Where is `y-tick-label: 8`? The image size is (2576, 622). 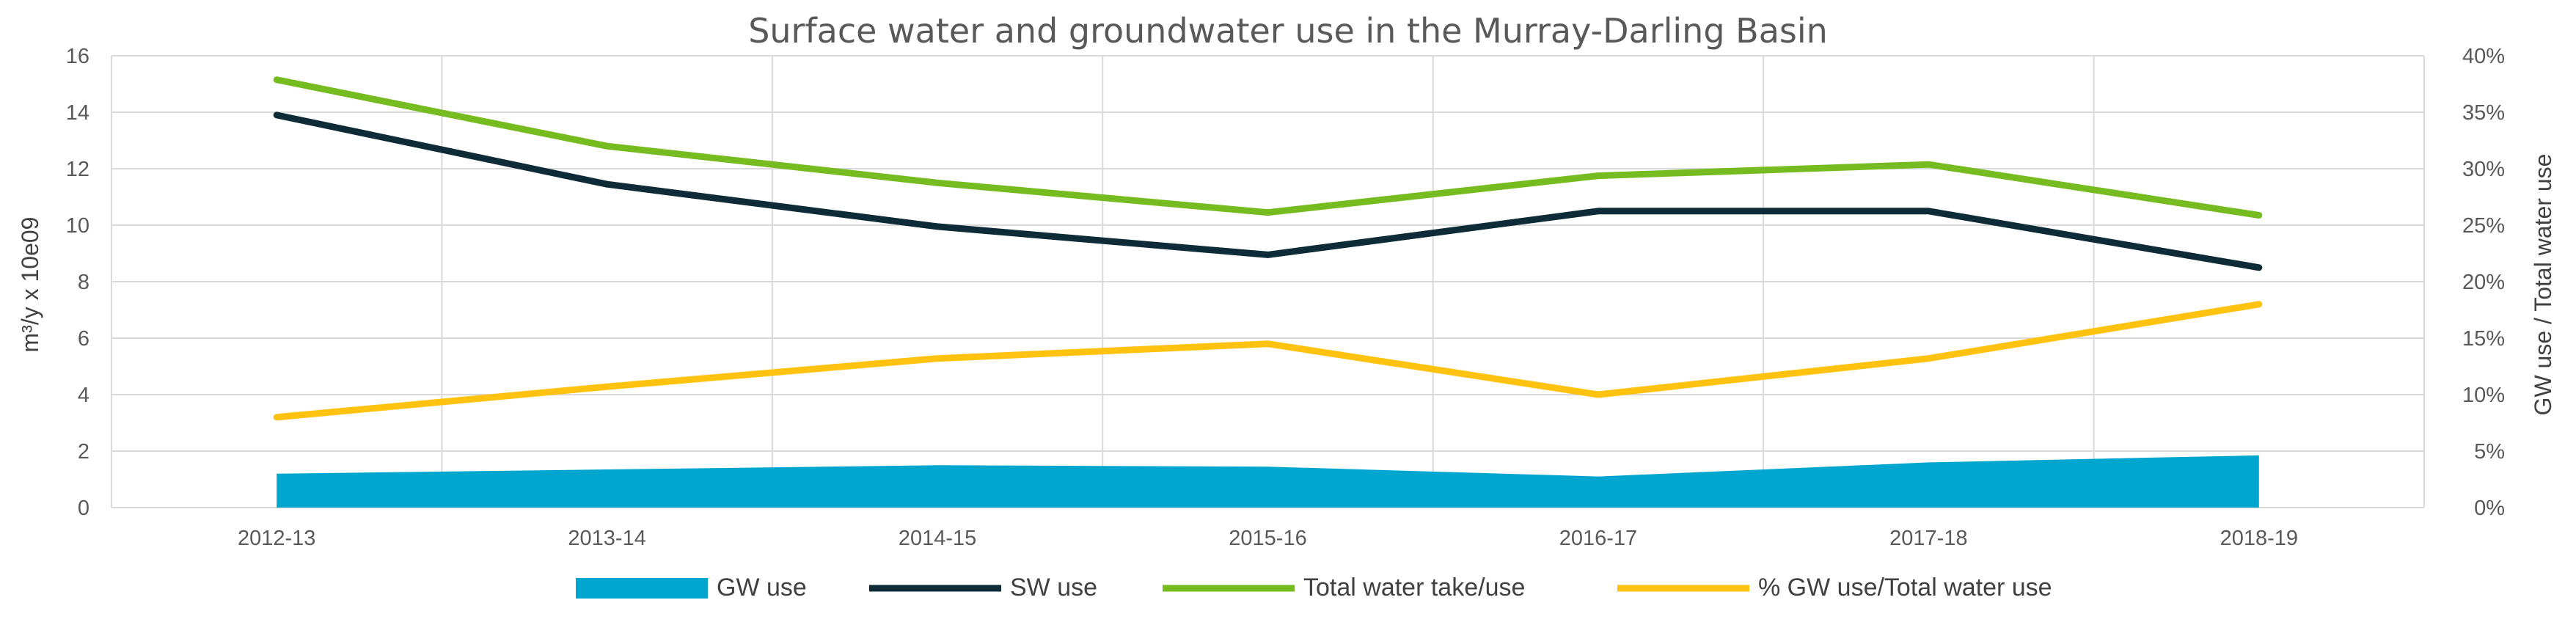 y-tick-label: 8 is located at coordinates (84, 282).